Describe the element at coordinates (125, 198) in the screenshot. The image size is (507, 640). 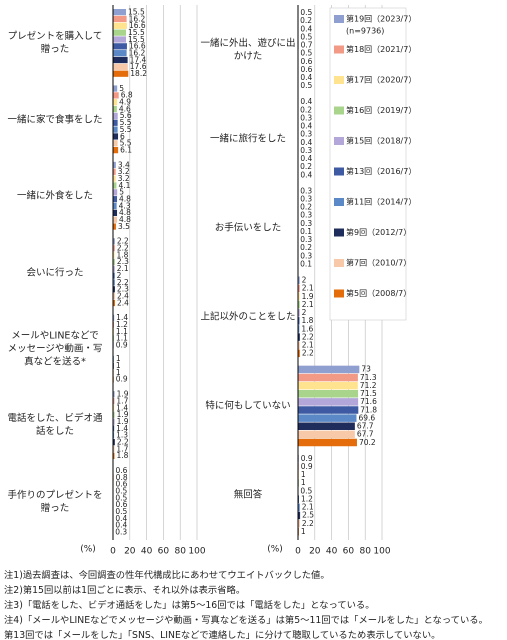
I see `value-label: 4.8` at that location.